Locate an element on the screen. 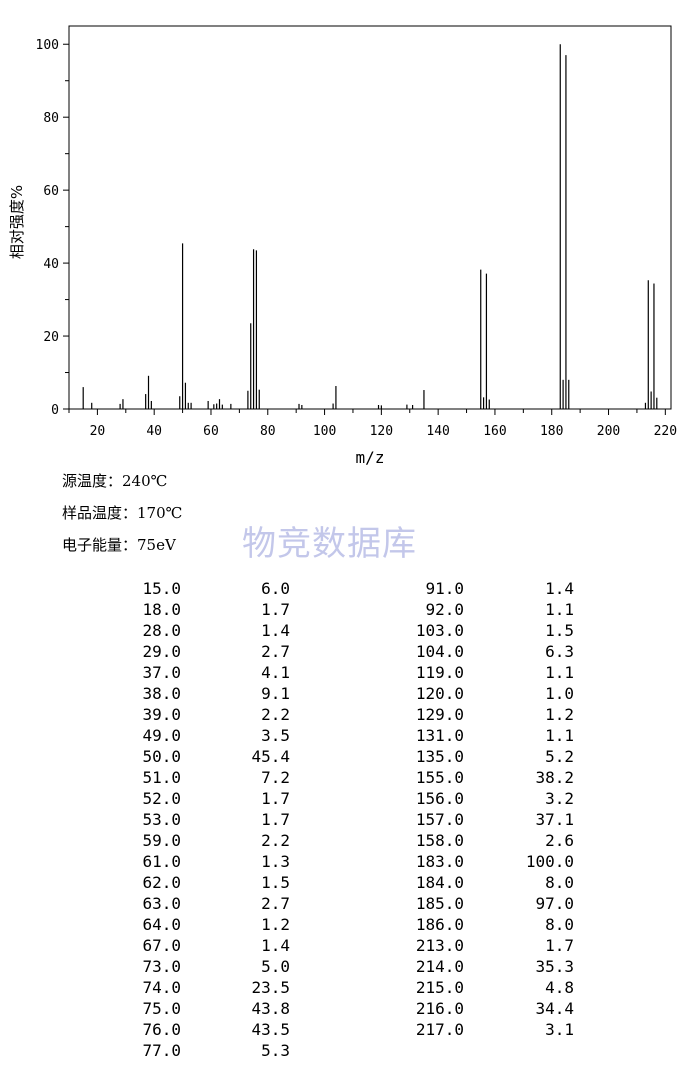 The height and width of the screenshot is (1077, 681). right-mz-cell: 213.0 is located at coordinates (439, 945).